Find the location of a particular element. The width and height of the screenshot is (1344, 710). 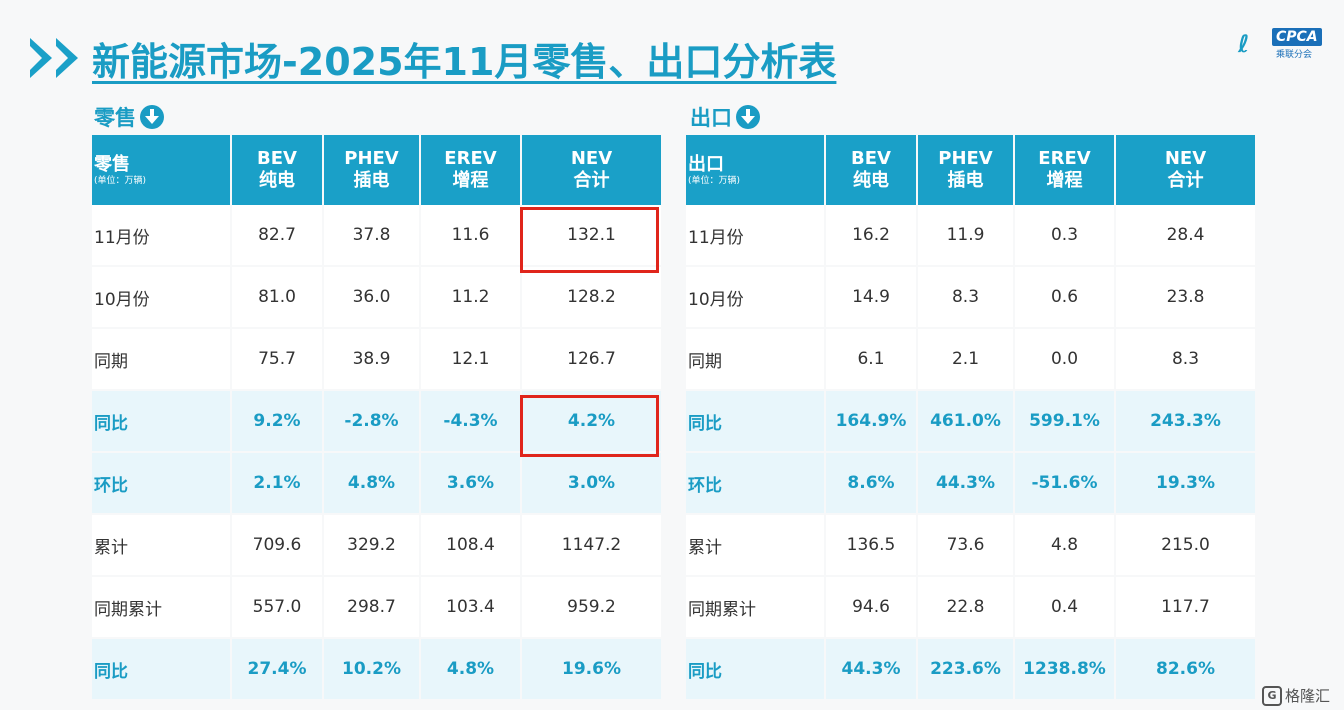

export-section-label: 出口 is located at coordinates (725, 117).